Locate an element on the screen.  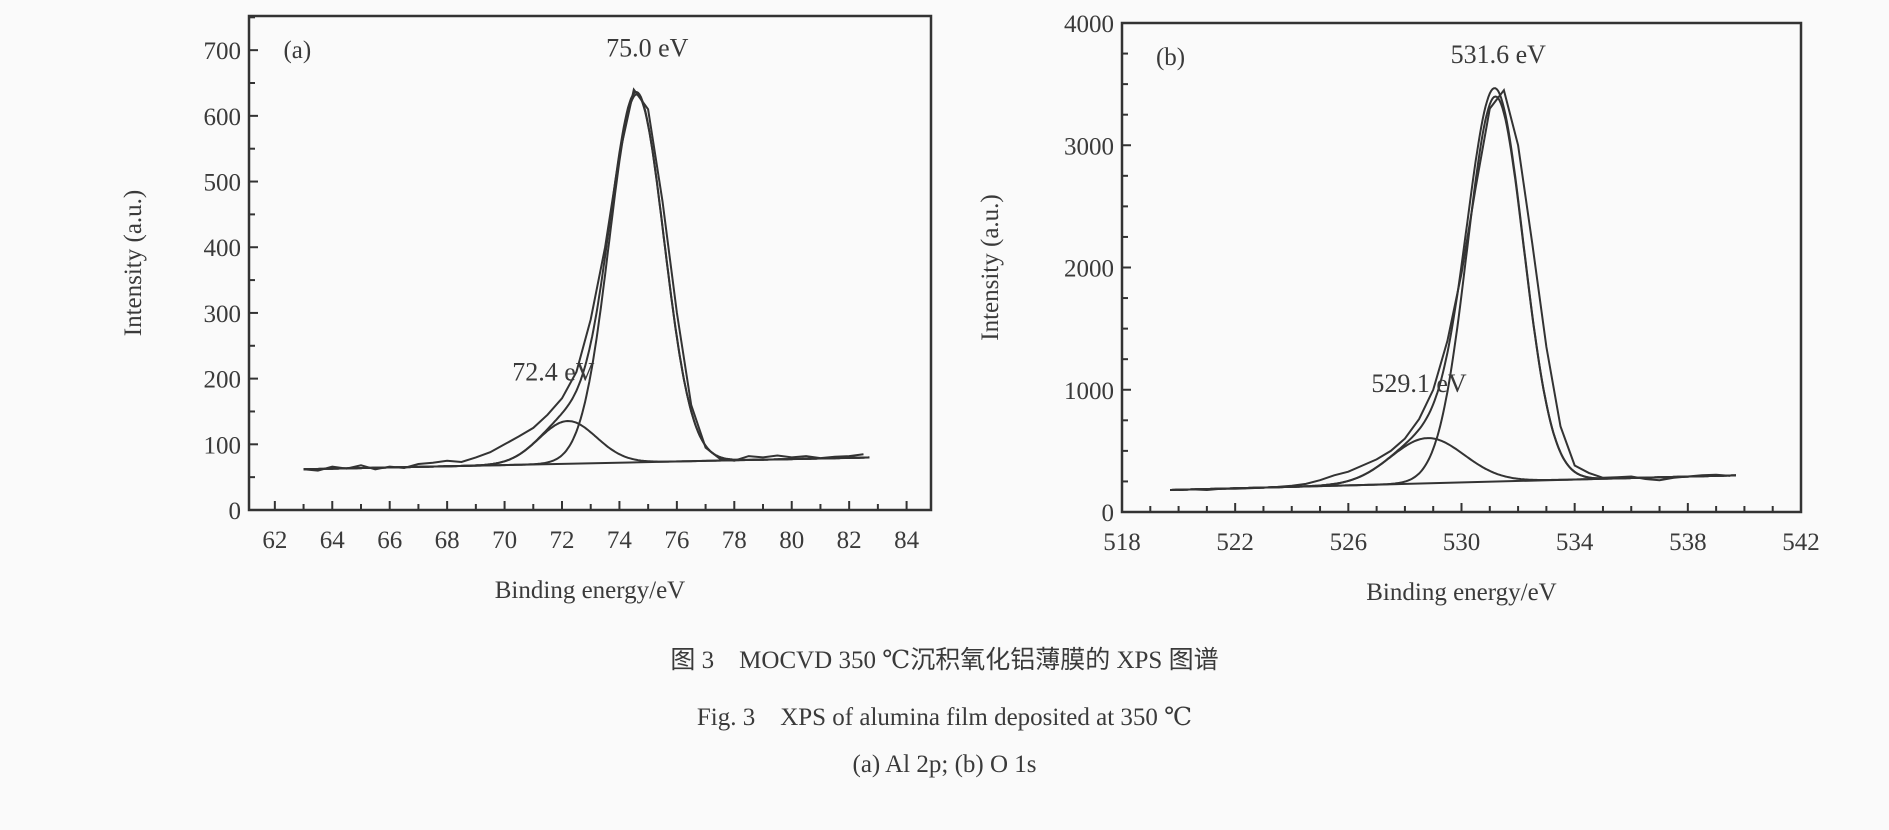
y-tick-label: 4000 is located at coordinates (1089, 24).